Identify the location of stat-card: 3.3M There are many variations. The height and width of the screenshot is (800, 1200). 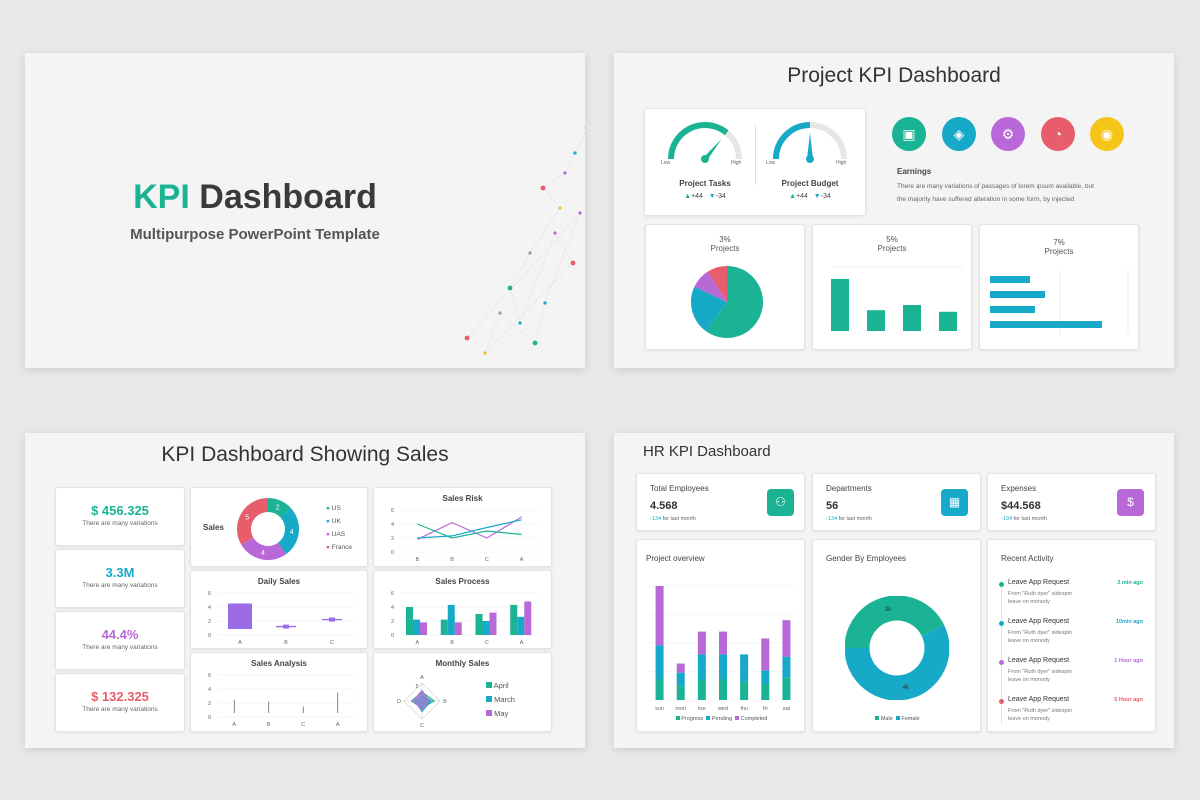
(120, 578).